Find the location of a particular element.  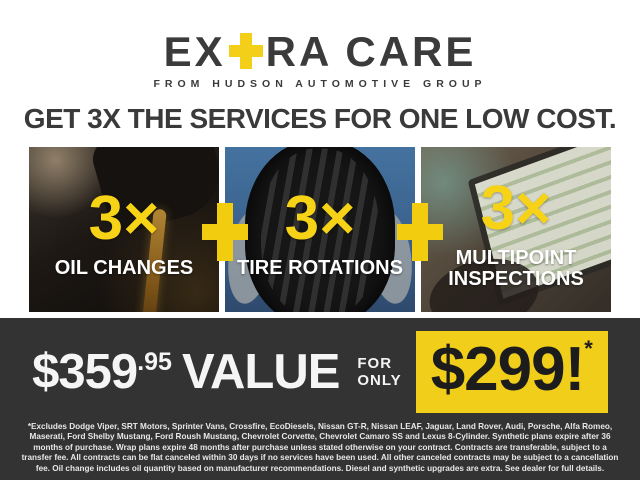

sale-price-box: $299!* is located at coordinates (511, 372).